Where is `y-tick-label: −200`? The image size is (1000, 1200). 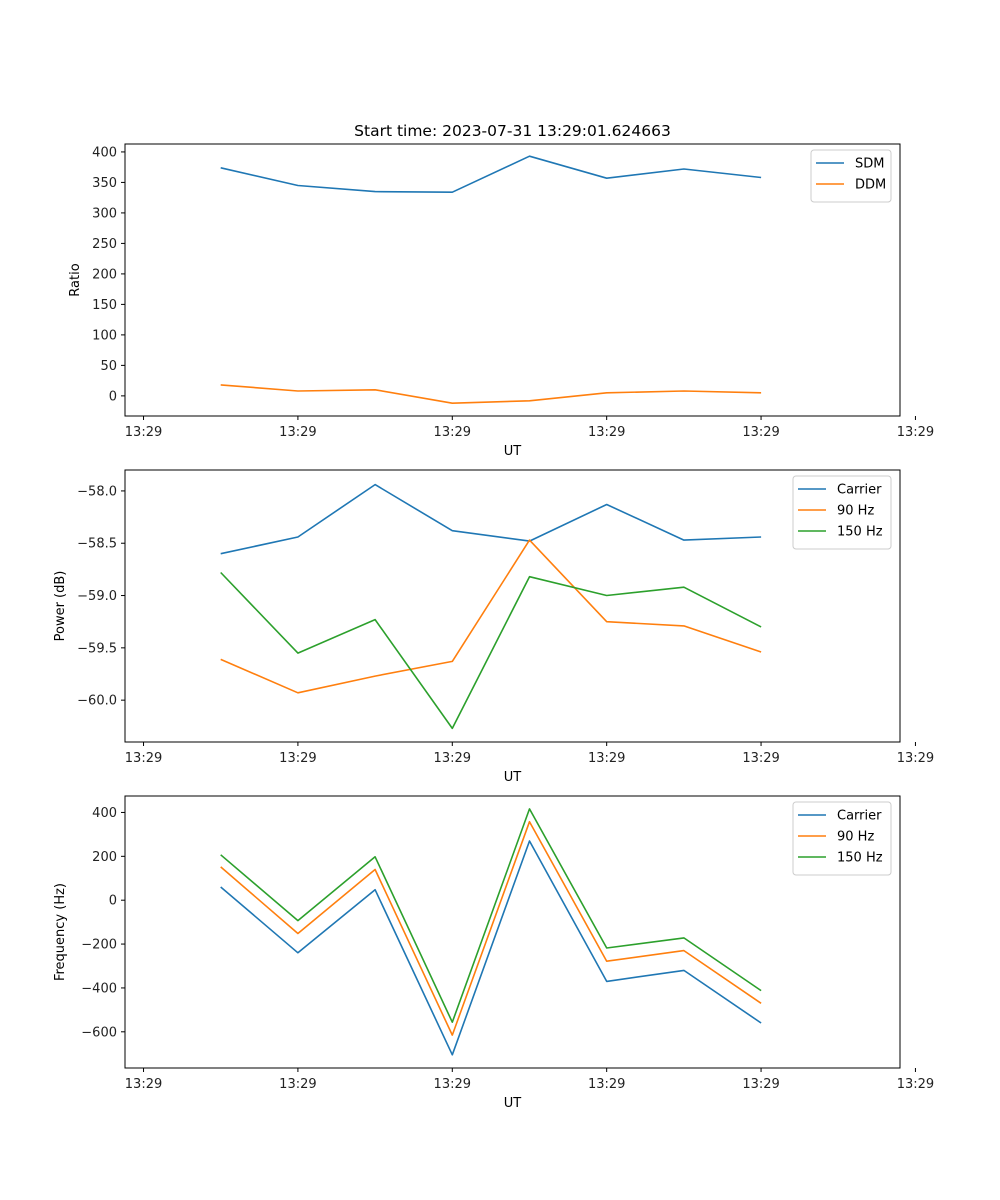
y-tick-label: −200 is located at coordinates (99, 945).